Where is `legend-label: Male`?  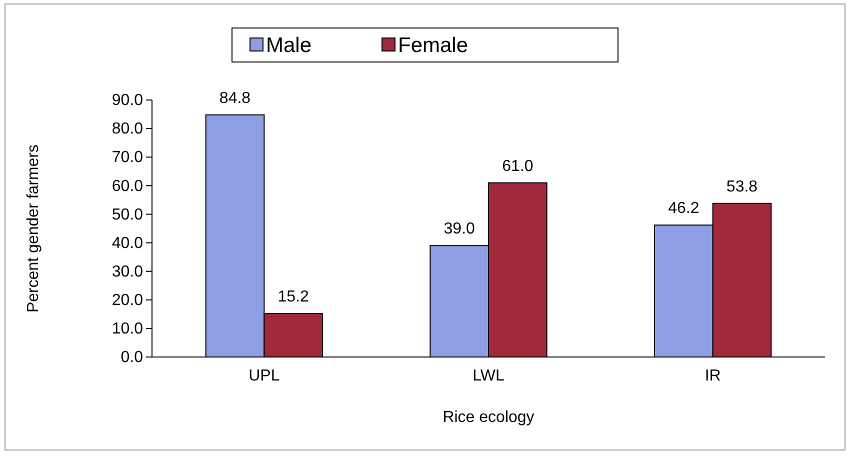
legend-label: Male is located at coordinates (289, 45).